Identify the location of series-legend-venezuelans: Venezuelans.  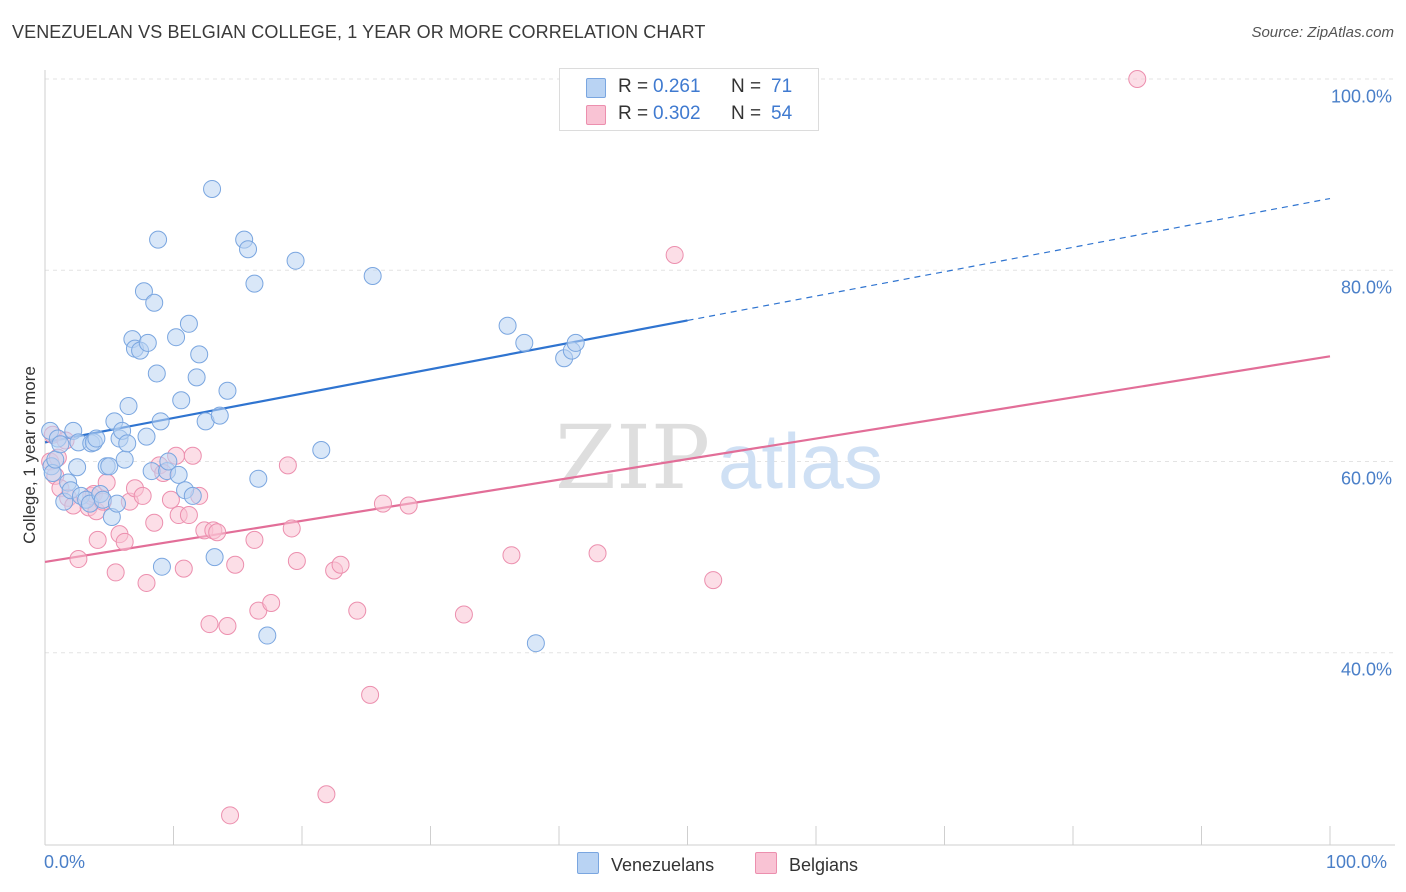
(645, 864).